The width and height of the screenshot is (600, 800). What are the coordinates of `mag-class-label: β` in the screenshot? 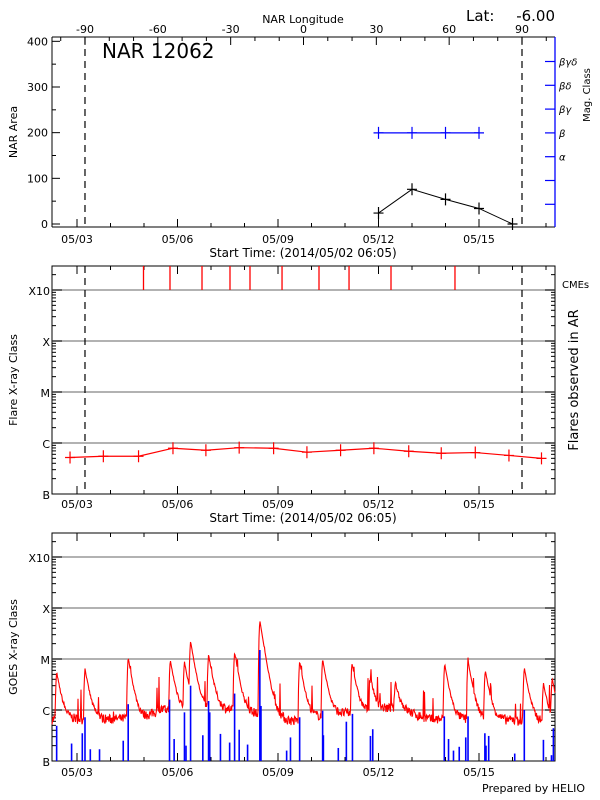 It's located at (562, 134).